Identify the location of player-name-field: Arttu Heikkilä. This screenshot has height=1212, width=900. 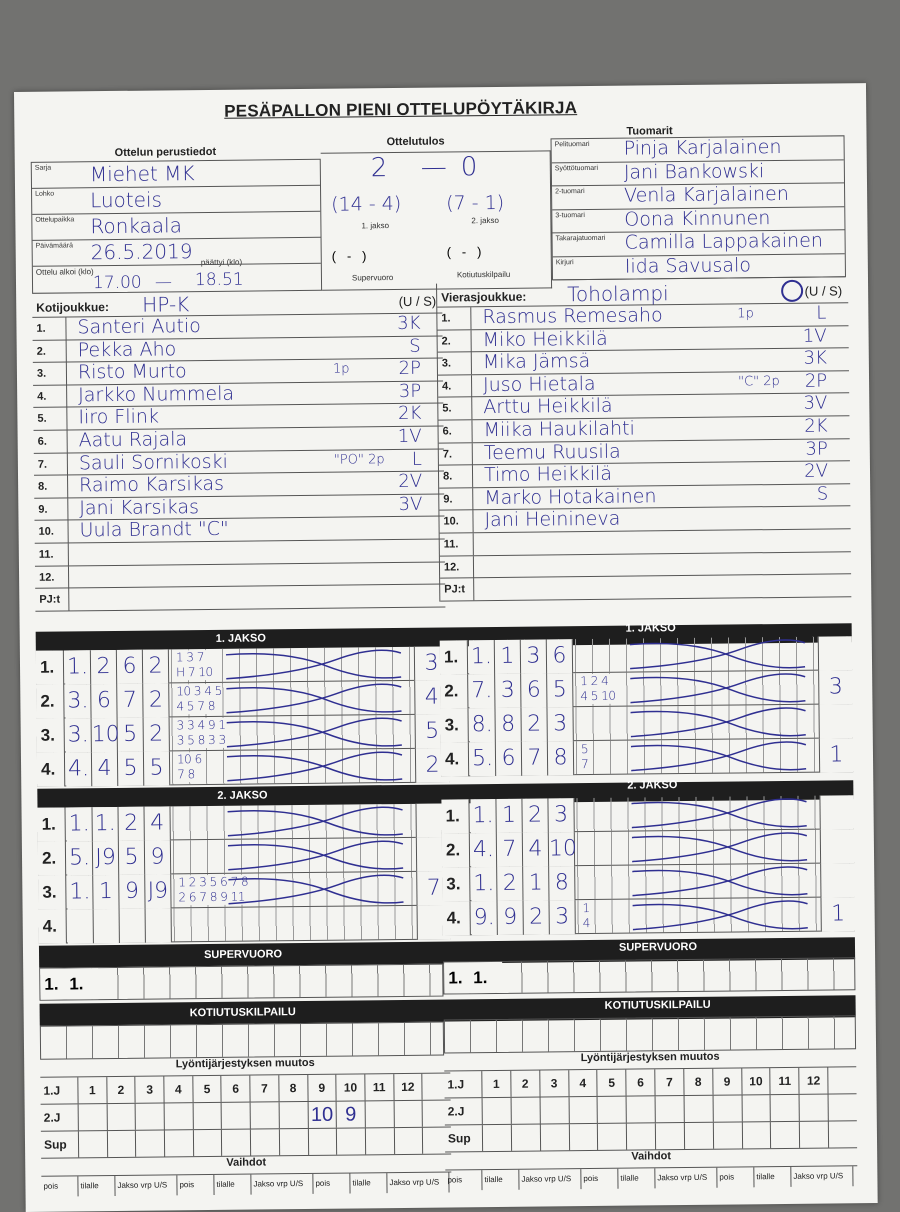
(548, 407).